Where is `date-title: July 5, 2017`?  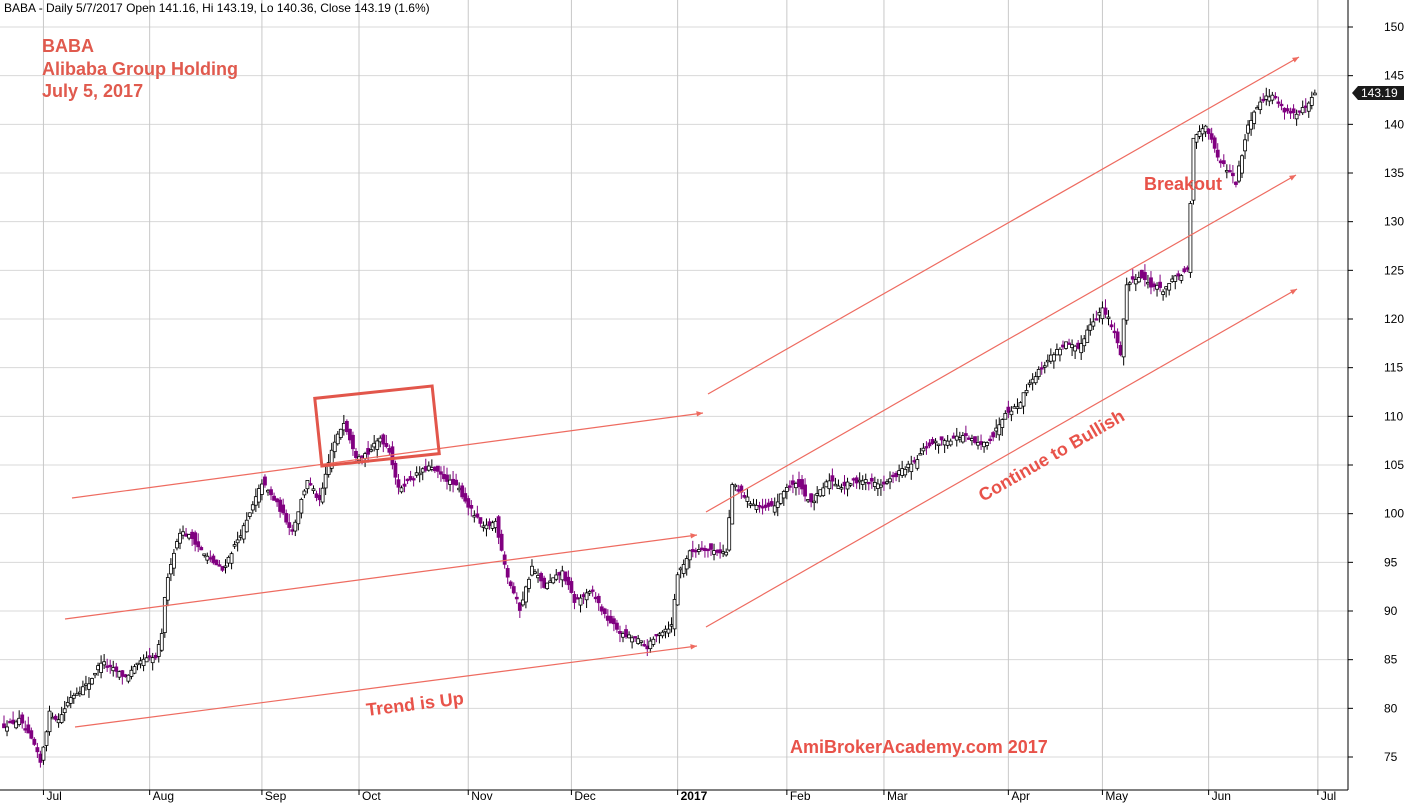
date-title: July 5, 2017 is located at coordinates (92, 91).